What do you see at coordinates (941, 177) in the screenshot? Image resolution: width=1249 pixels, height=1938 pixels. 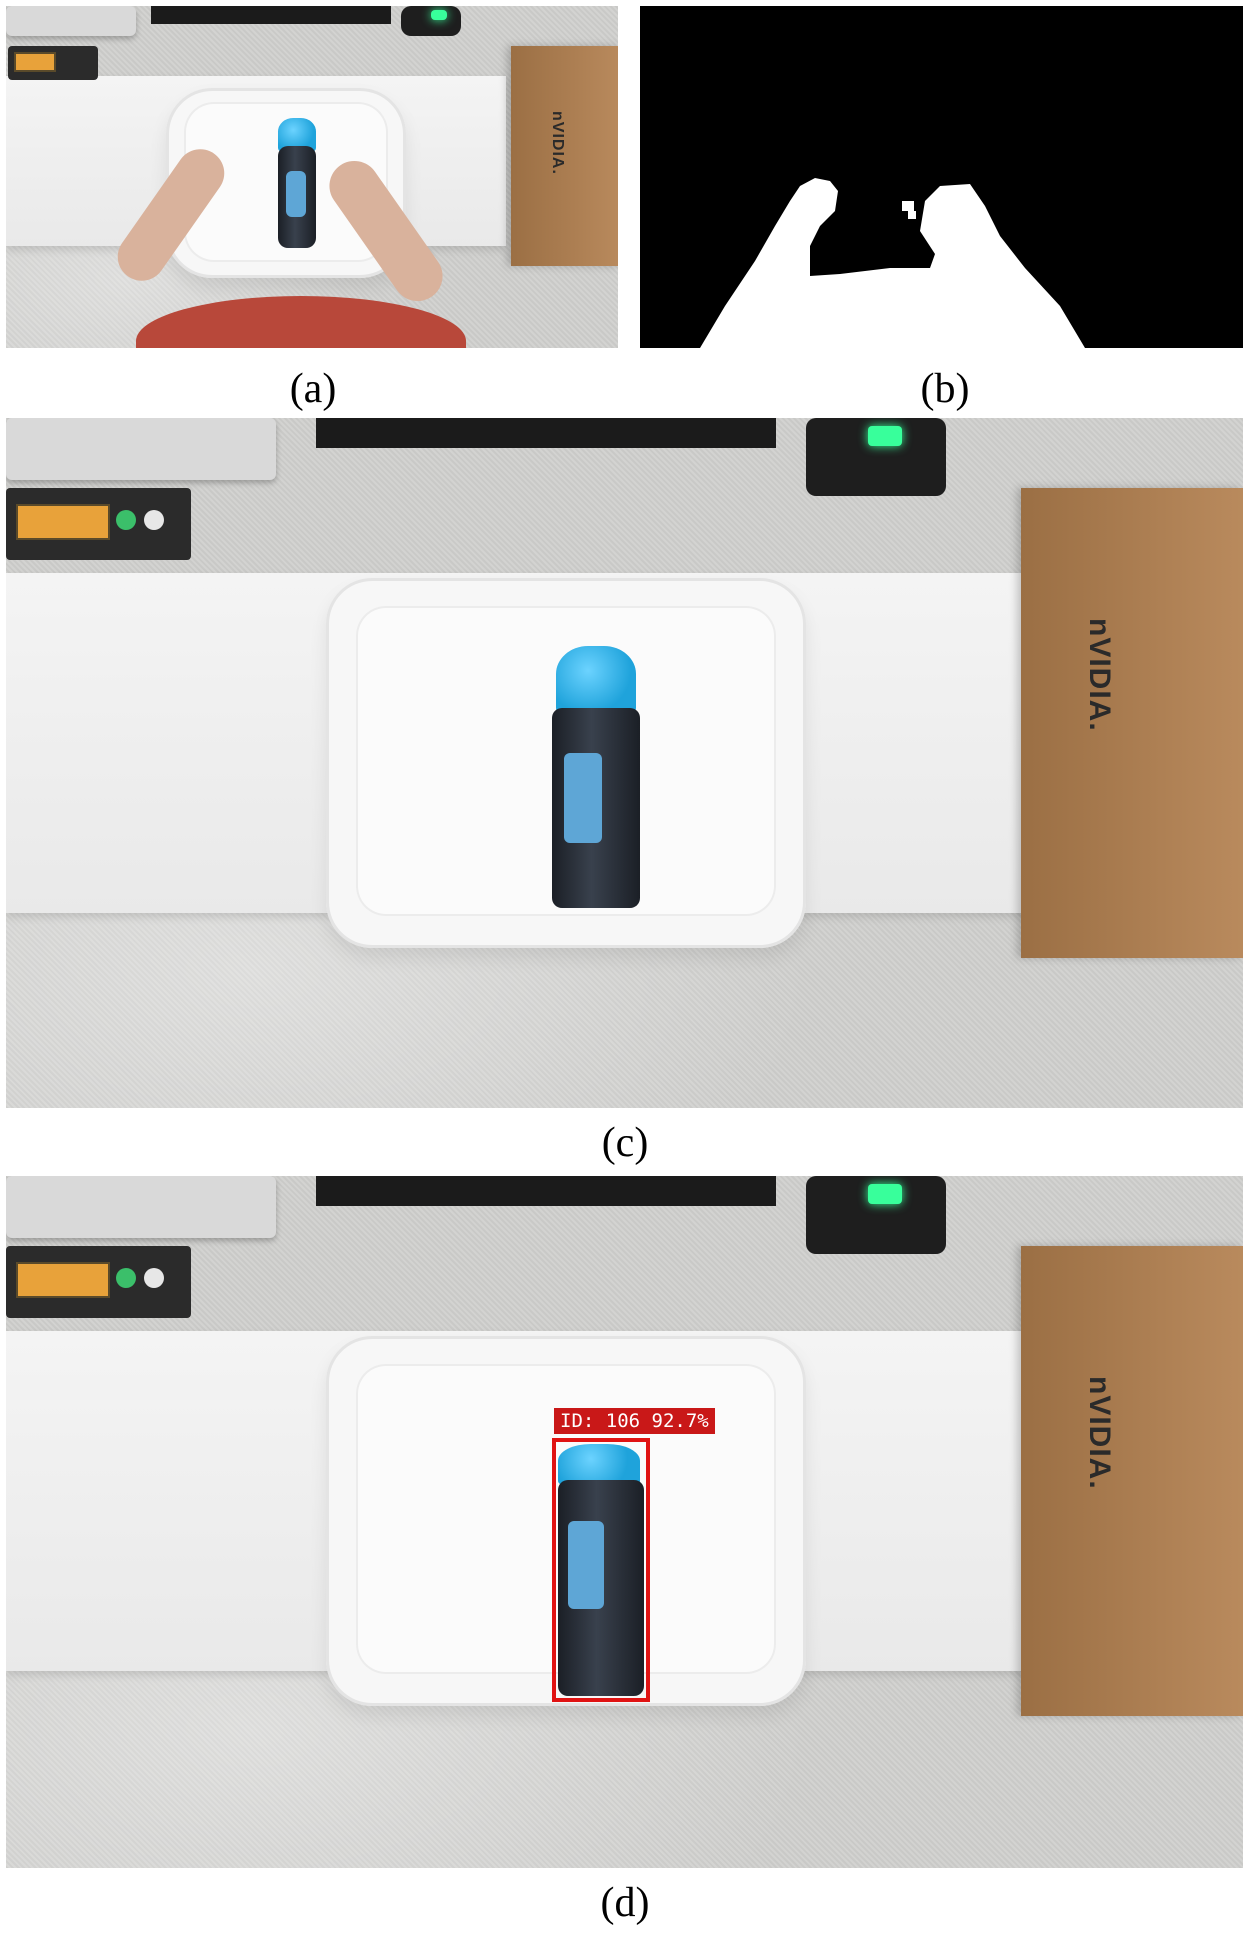 I see `panel-b-mask` at bounding box center [941, 177].